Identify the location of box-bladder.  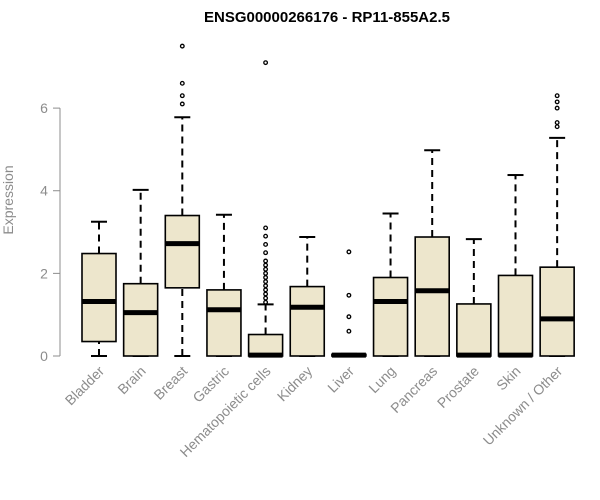
(99, 288).